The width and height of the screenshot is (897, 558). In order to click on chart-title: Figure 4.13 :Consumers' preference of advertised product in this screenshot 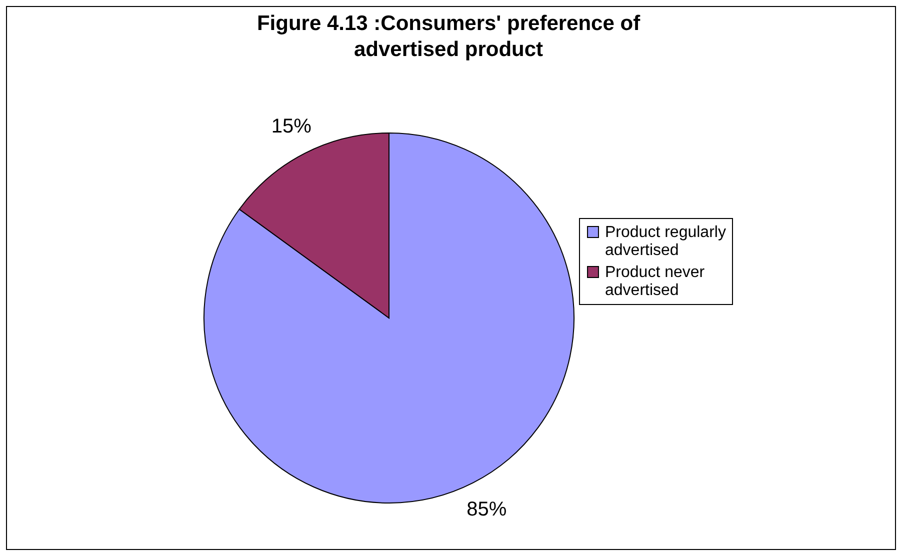, I will do `click(449, 36)`.